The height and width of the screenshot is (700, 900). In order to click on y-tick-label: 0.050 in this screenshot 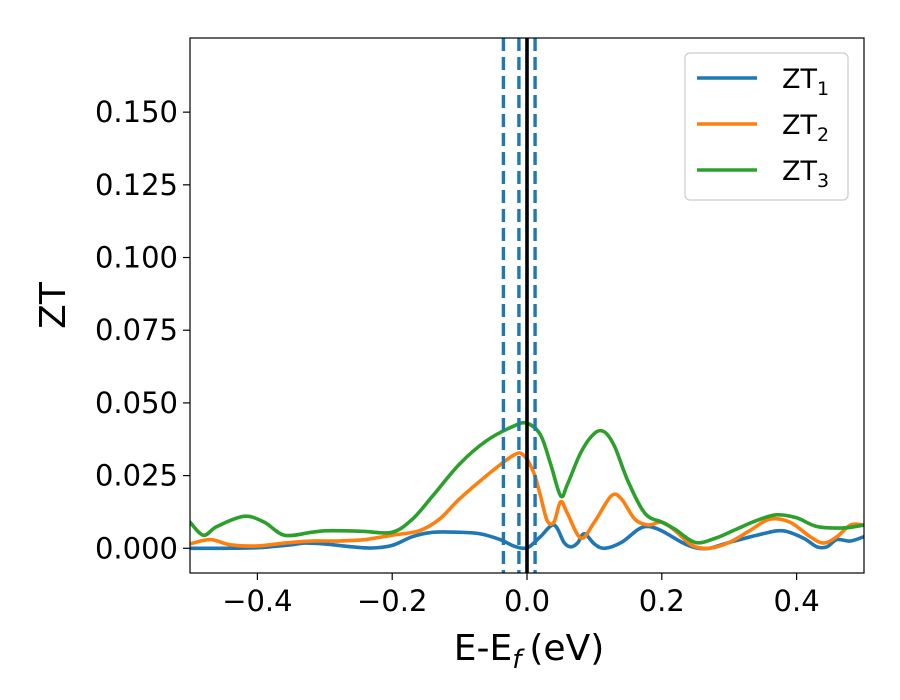, I will do `click(136, 403)`.